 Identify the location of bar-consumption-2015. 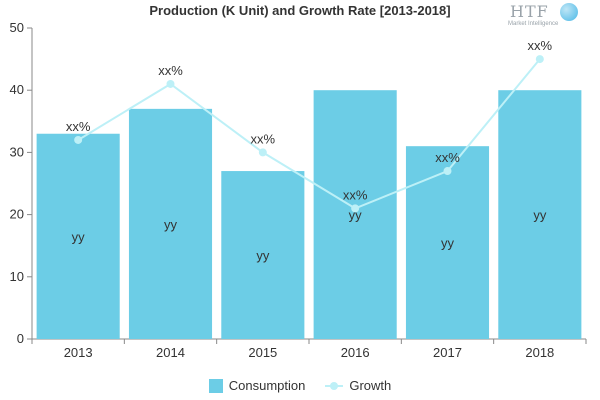
(263, 255).